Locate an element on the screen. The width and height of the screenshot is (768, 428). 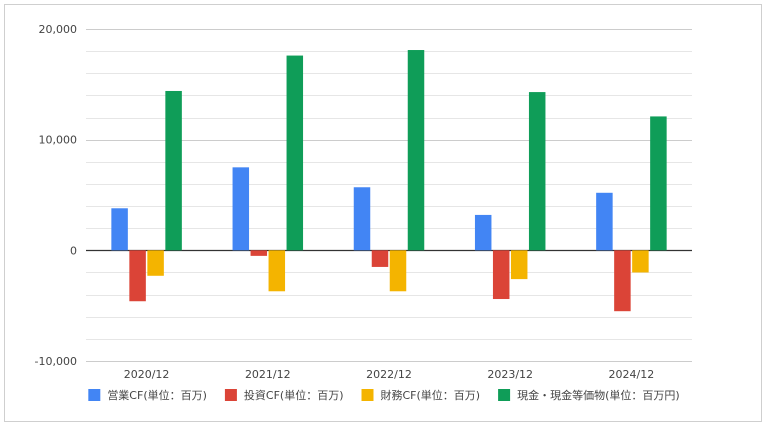
y-tick-label: 20,000 is located at coordinates (58, 29).